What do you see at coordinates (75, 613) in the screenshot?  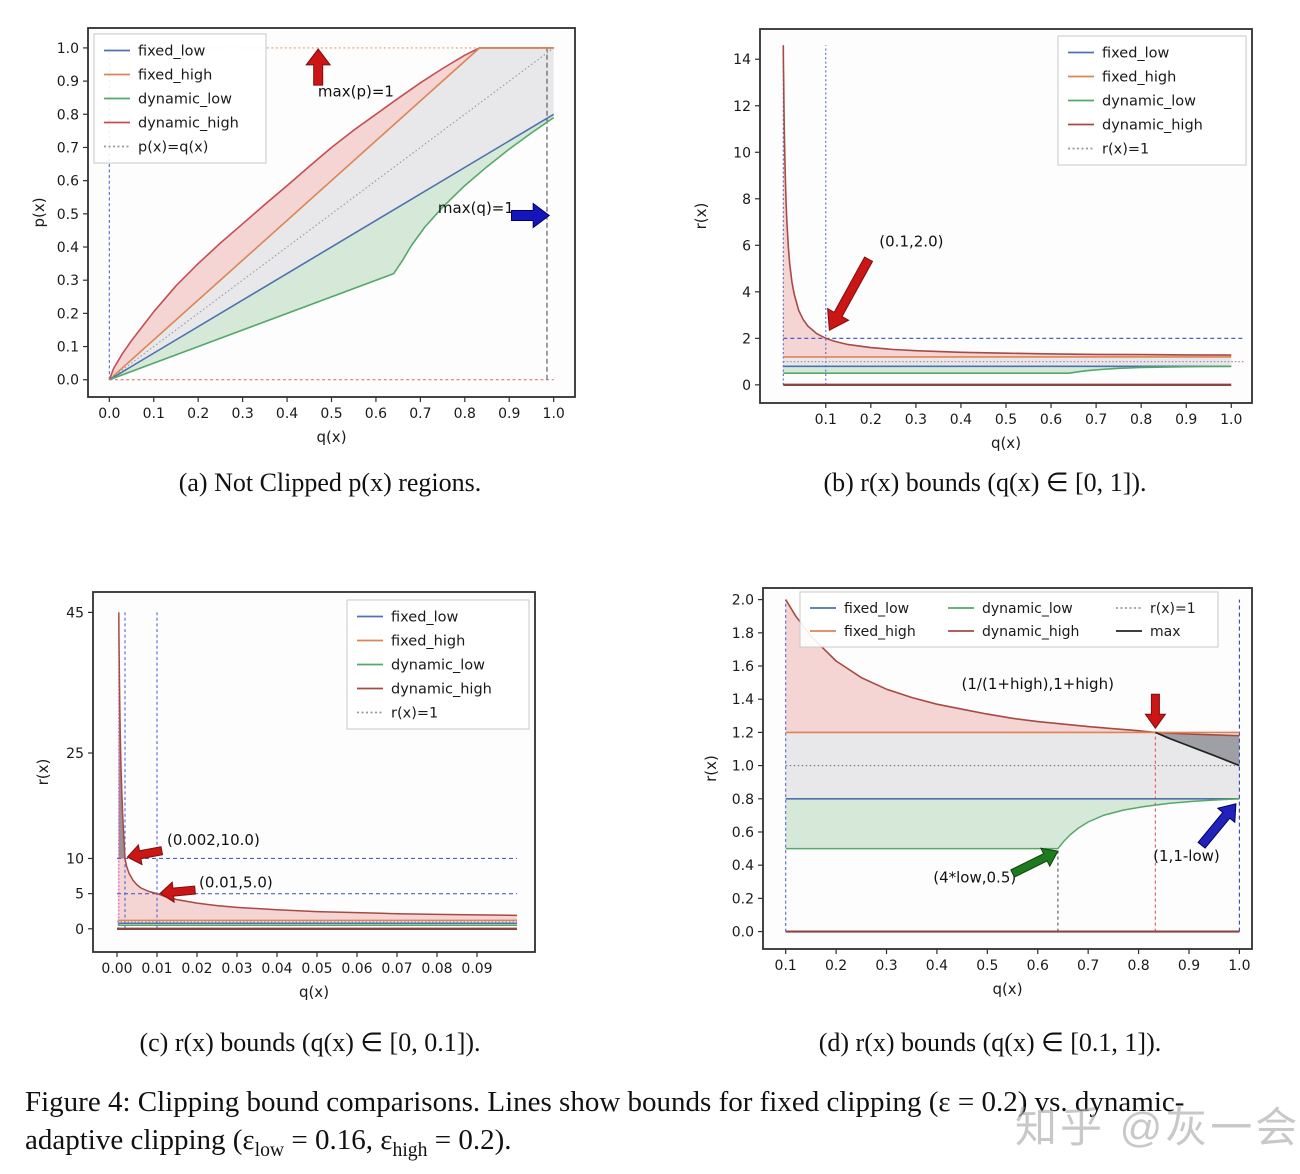 I see `svg-text: 45` at bounding box center [75, 613].